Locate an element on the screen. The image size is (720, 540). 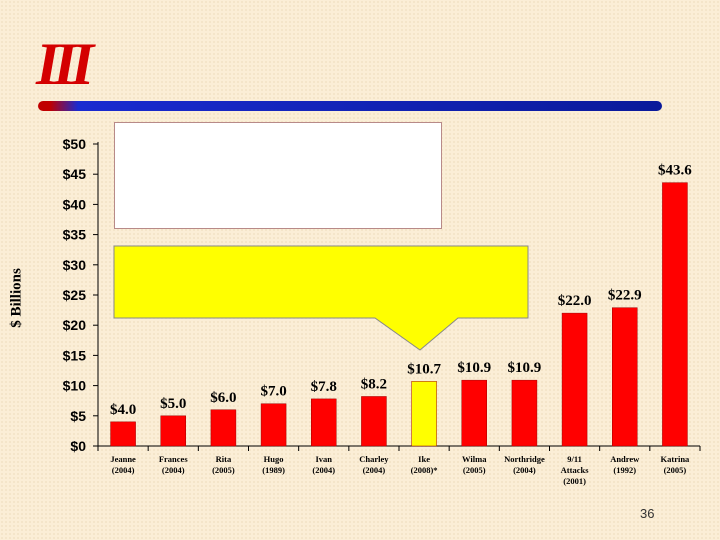
y-tick-label: $30 is located at coordinates (75, 265).